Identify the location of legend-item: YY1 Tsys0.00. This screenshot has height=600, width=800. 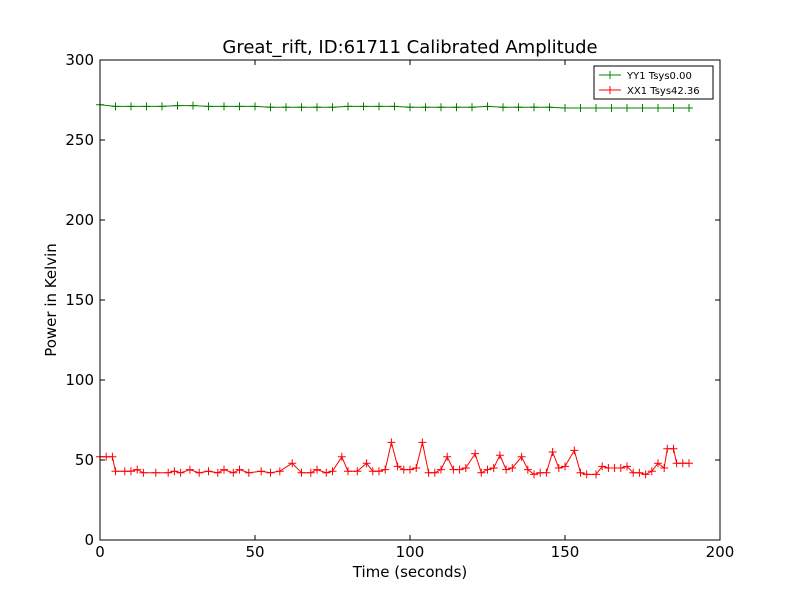
(645, 76).